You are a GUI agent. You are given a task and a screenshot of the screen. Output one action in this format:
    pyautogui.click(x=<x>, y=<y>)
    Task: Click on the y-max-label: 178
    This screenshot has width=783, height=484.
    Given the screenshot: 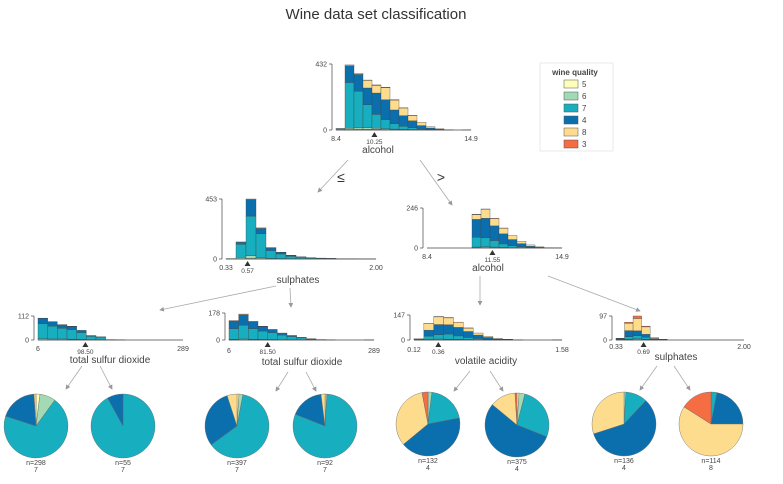 What is the action you would take?
    pyautogui.click(x=214, y=314)
    